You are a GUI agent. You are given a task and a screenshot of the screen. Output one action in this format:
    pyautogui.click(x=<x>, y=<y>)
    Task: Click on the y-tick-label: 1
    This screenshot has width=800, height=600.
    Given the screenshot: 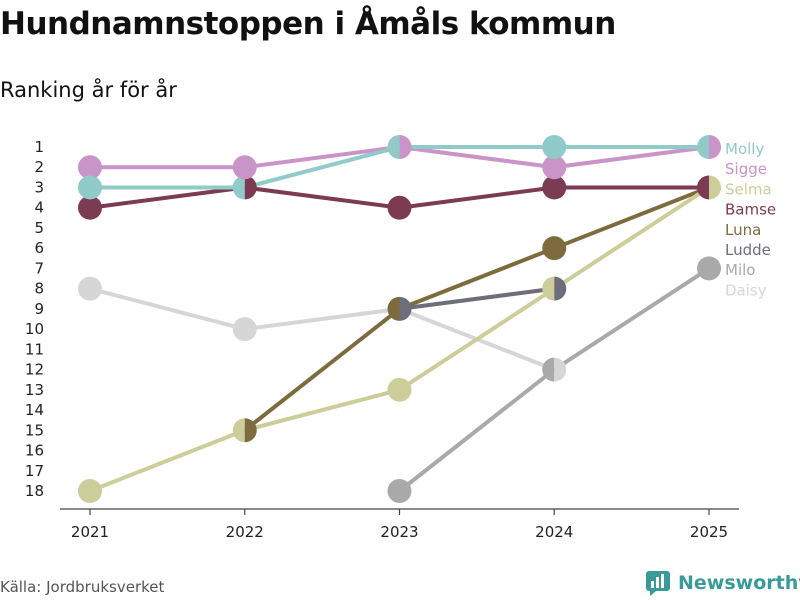 What is the action you would take?
    pyautogui.click(x=39, y=147)
    